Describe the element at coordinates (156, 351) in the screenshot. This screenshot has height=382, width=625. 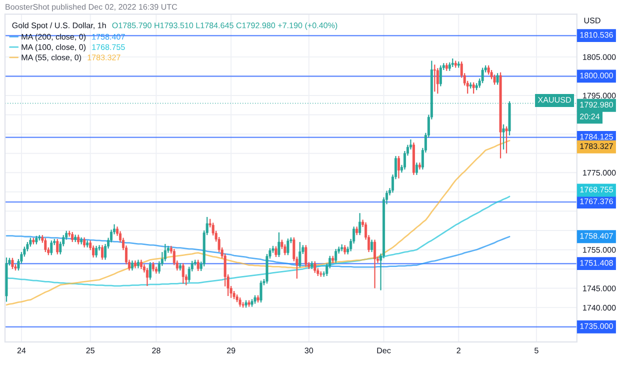
I see `x-tick-label: 28` at that location.